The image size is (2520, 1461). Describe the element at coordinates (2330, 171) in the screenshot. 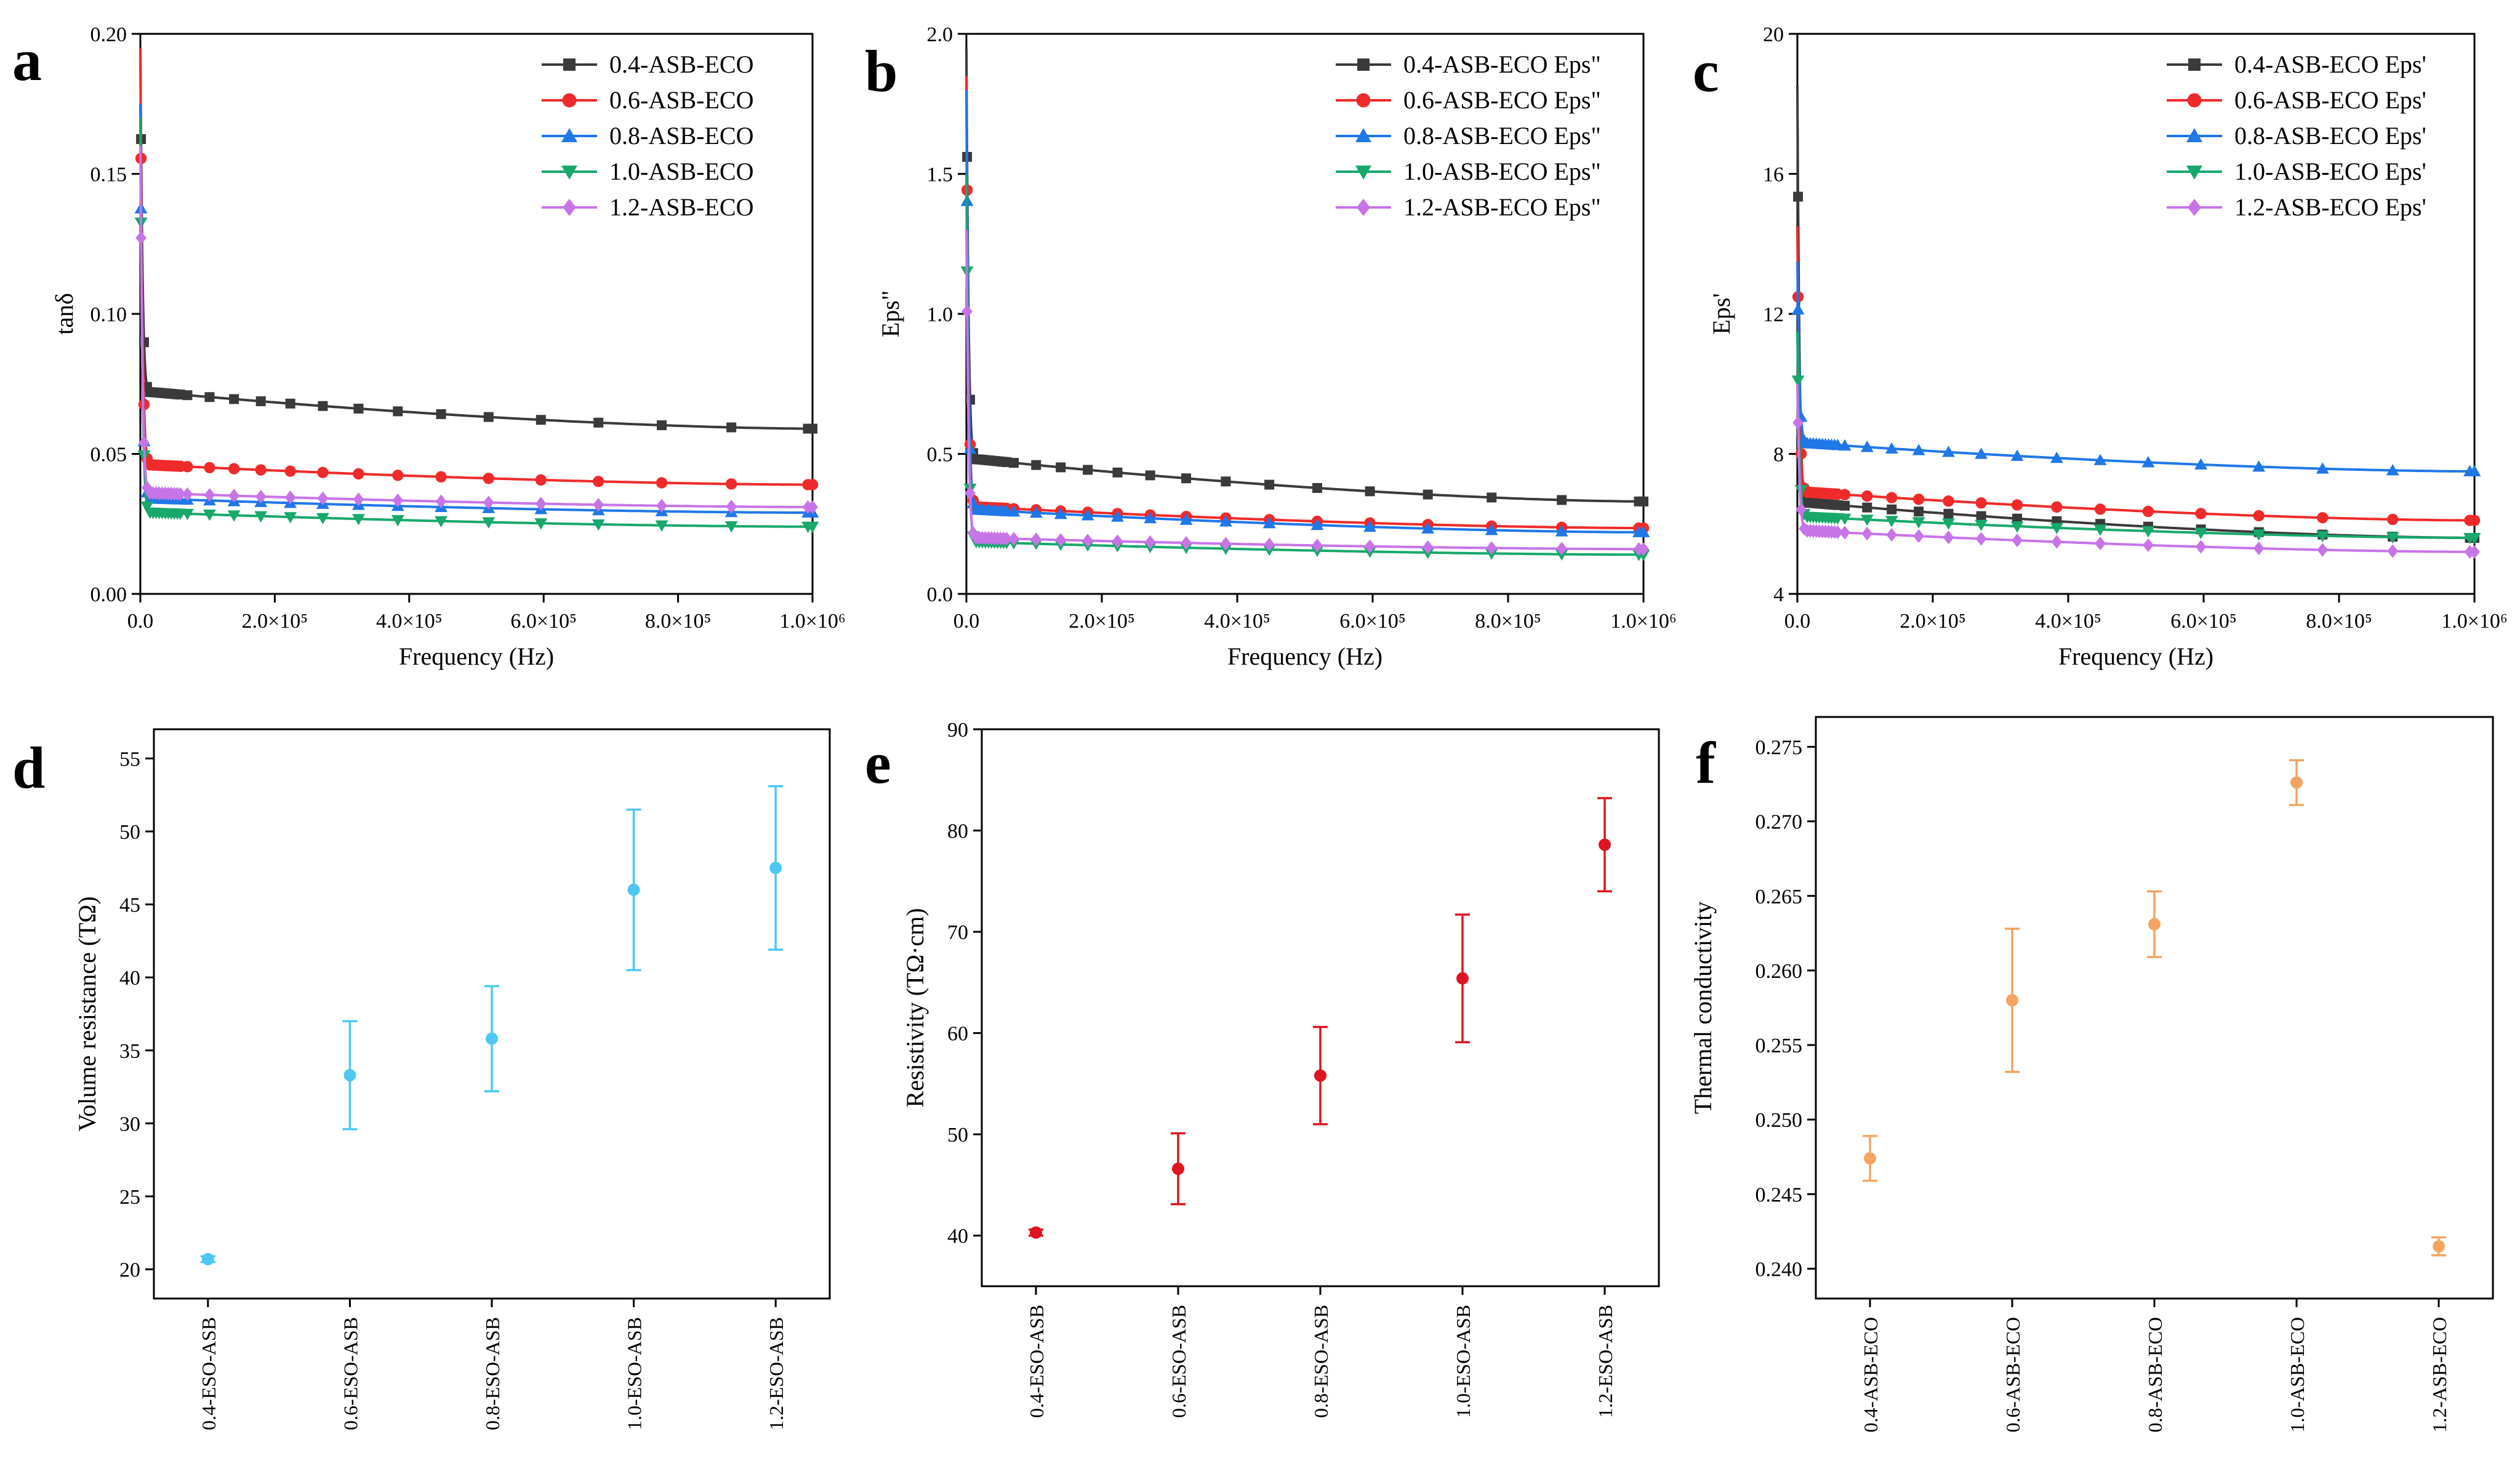

I see `legend-label: 1.0-ASB-ECO Eps'` at that location.